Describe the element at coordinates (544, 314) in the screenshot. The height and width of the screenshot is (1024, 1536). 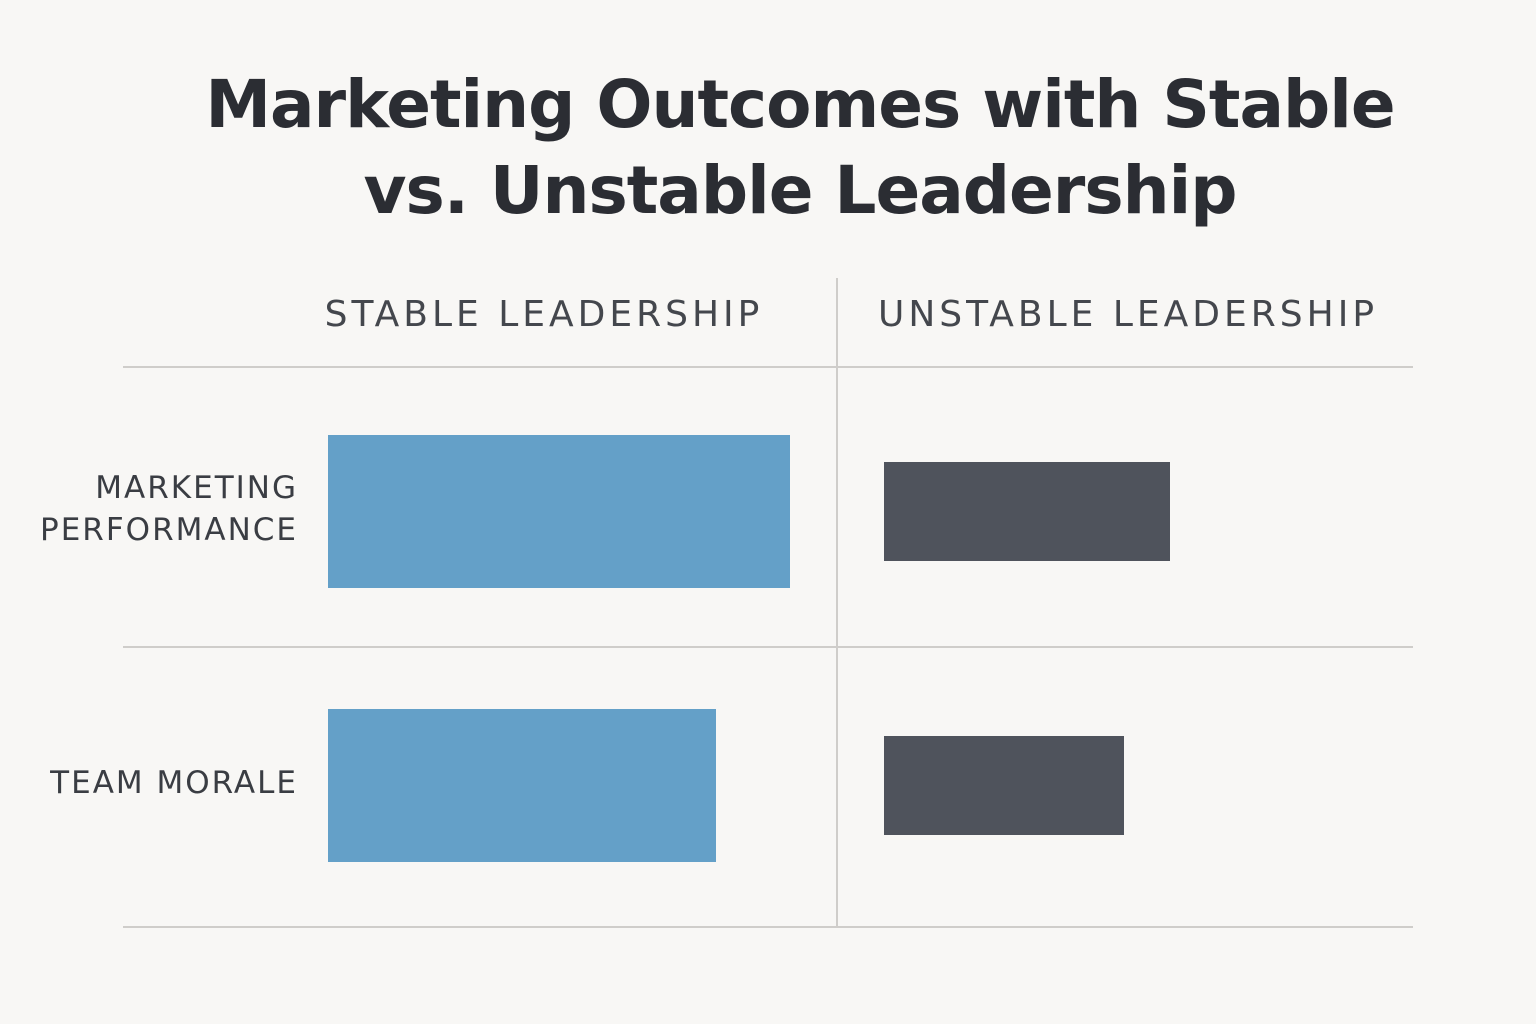
I see `legend-entry: STABLE LEADERSHIP` at that location.